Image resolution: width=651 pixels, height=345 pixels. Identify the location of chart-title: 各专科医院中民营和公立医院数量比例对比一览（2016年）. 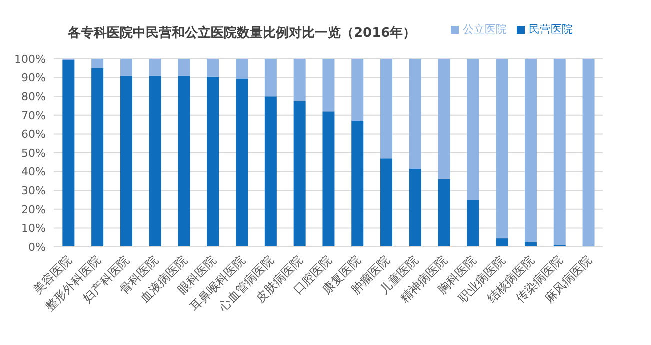
(242, 33).